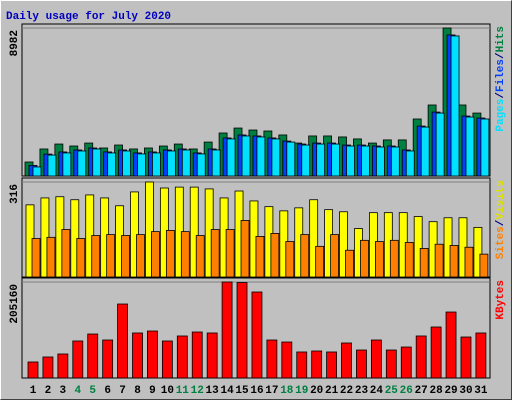  I want to click on x-tick-label: 6, so click(107, 391).